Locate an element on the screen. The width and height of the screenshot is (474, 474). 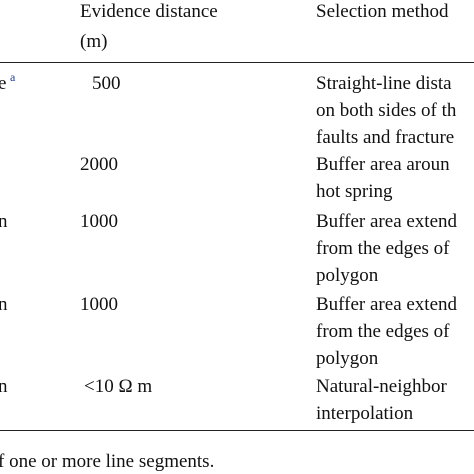
header-cell: (m) is located at coordinates (94, 41).